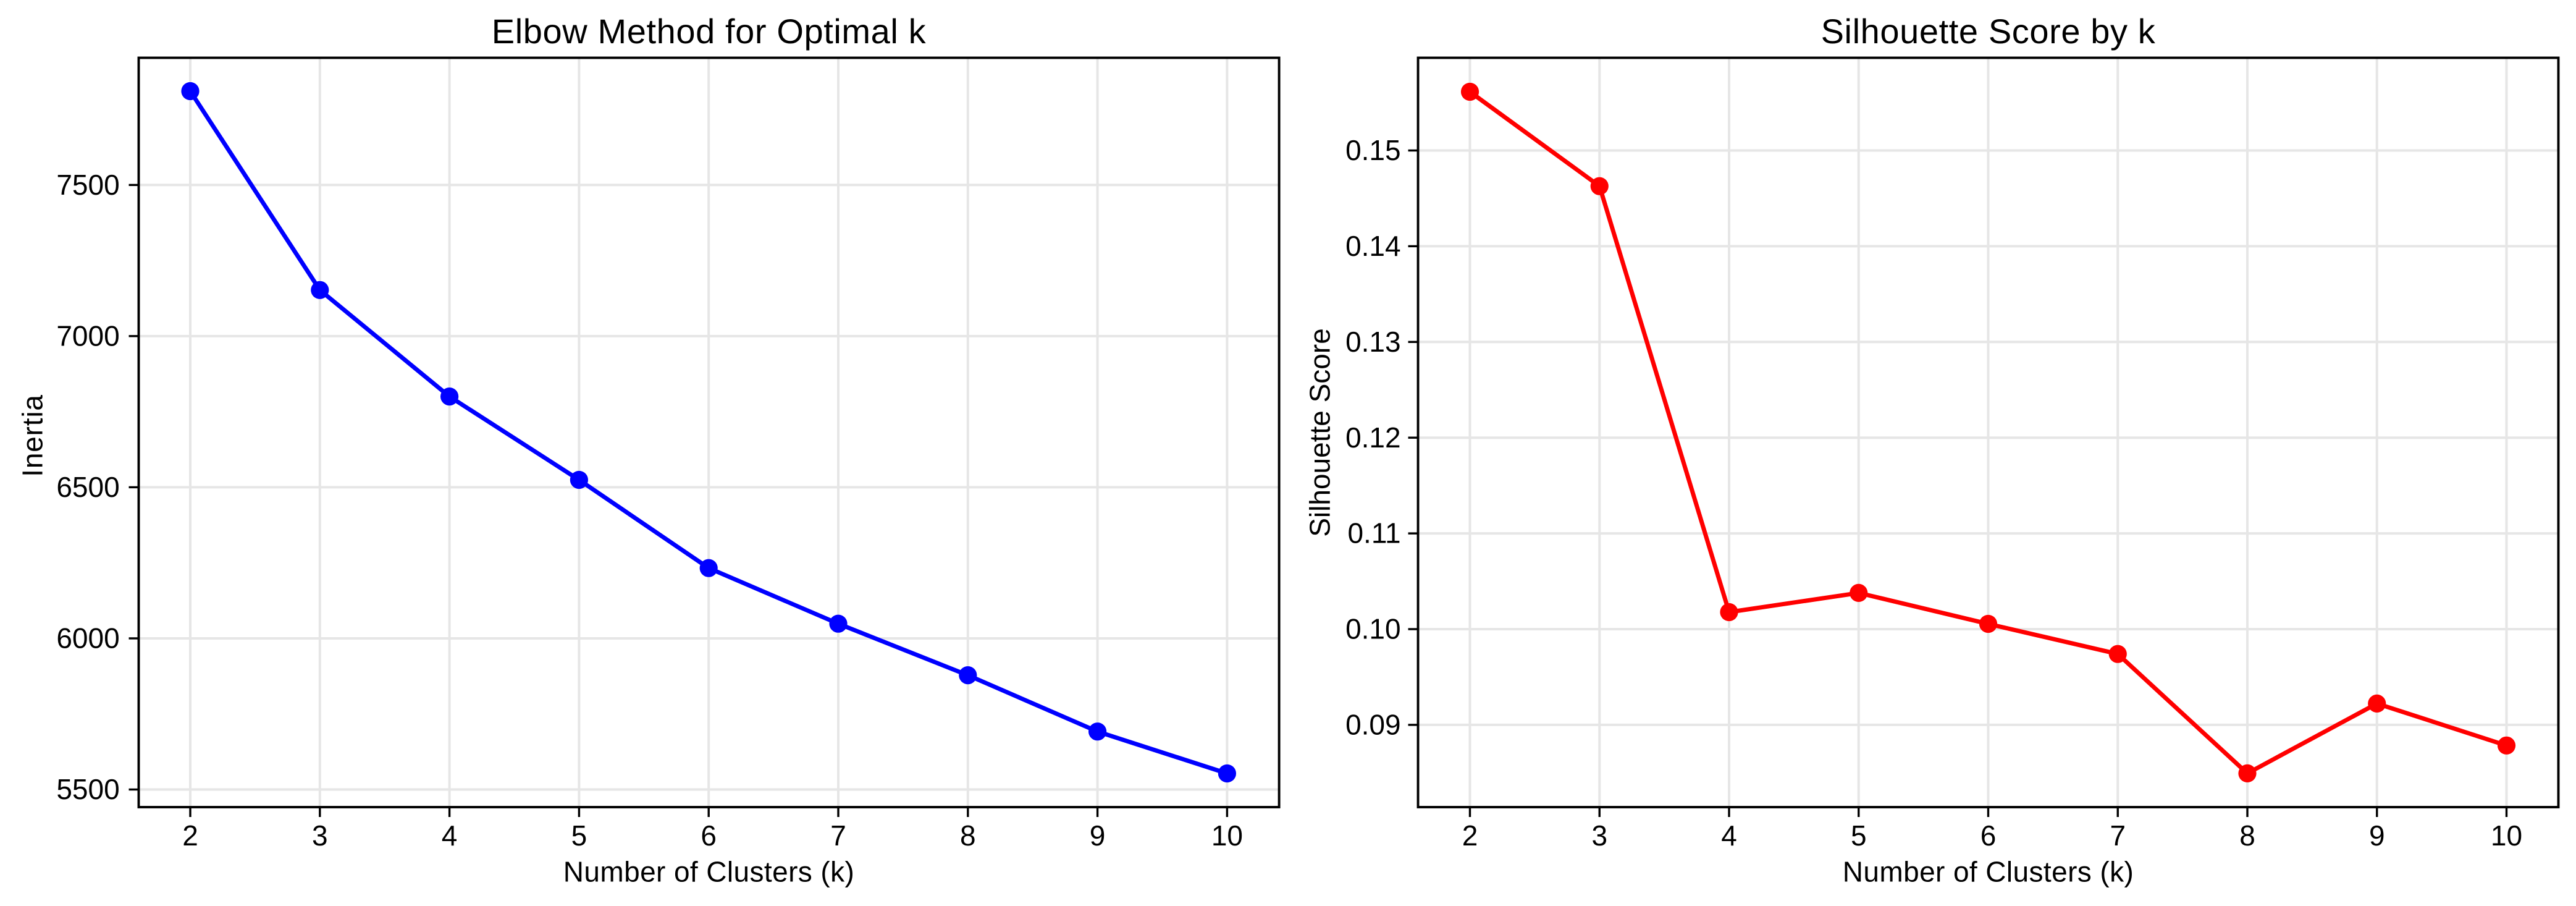 This screenshot has height=906, width=2576. I want to click on svg-text: 5500, so click(87, 789).